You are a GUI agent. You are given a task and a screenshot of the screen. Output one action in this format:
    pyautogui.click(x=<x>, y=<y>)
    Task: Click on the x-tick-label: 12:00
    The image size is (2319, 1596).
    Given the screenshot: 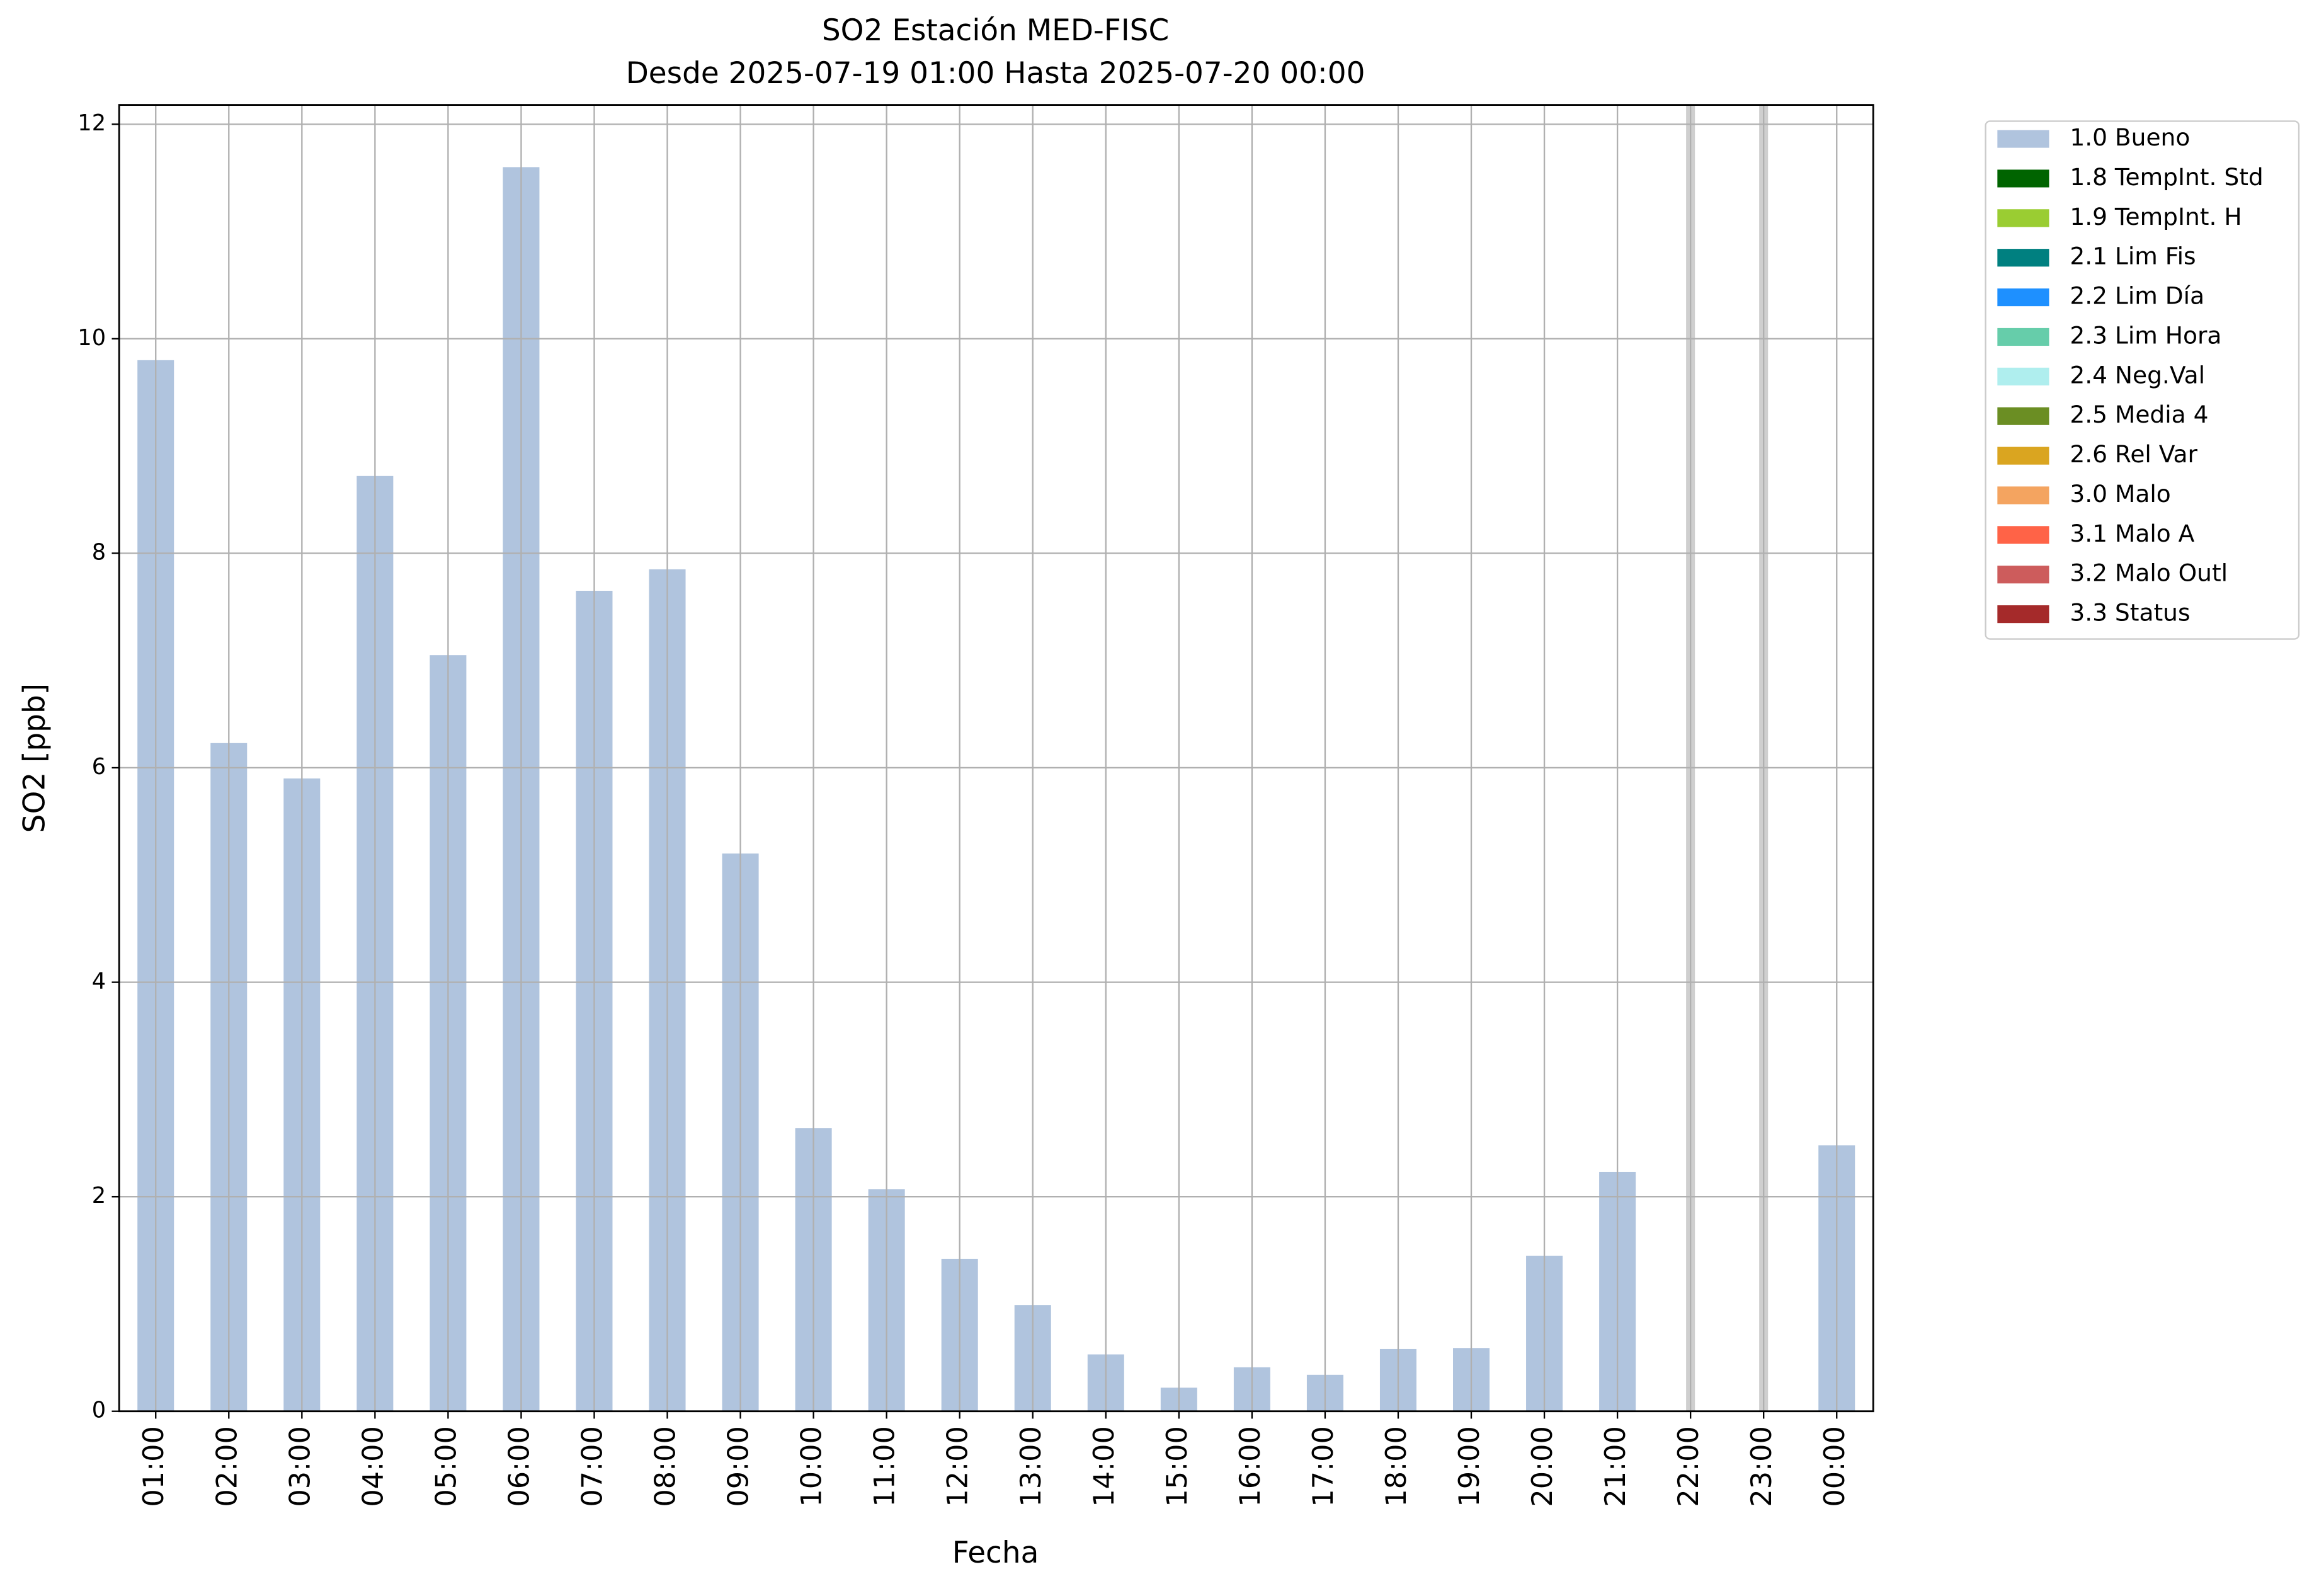 What is the action you would take?
    pyautogui.click(x=958, y=1466)
    